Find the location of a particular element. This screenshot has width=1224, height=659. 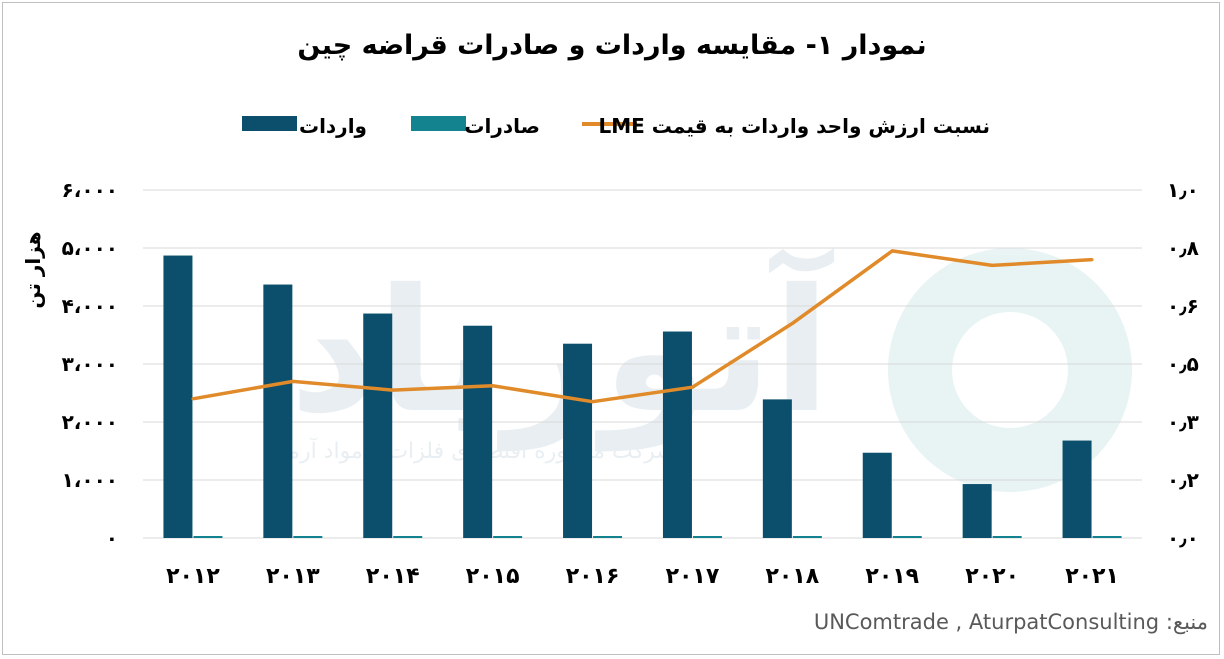

x-tick-label: ۲۰۱۳ is located at coordinates (293, 576).